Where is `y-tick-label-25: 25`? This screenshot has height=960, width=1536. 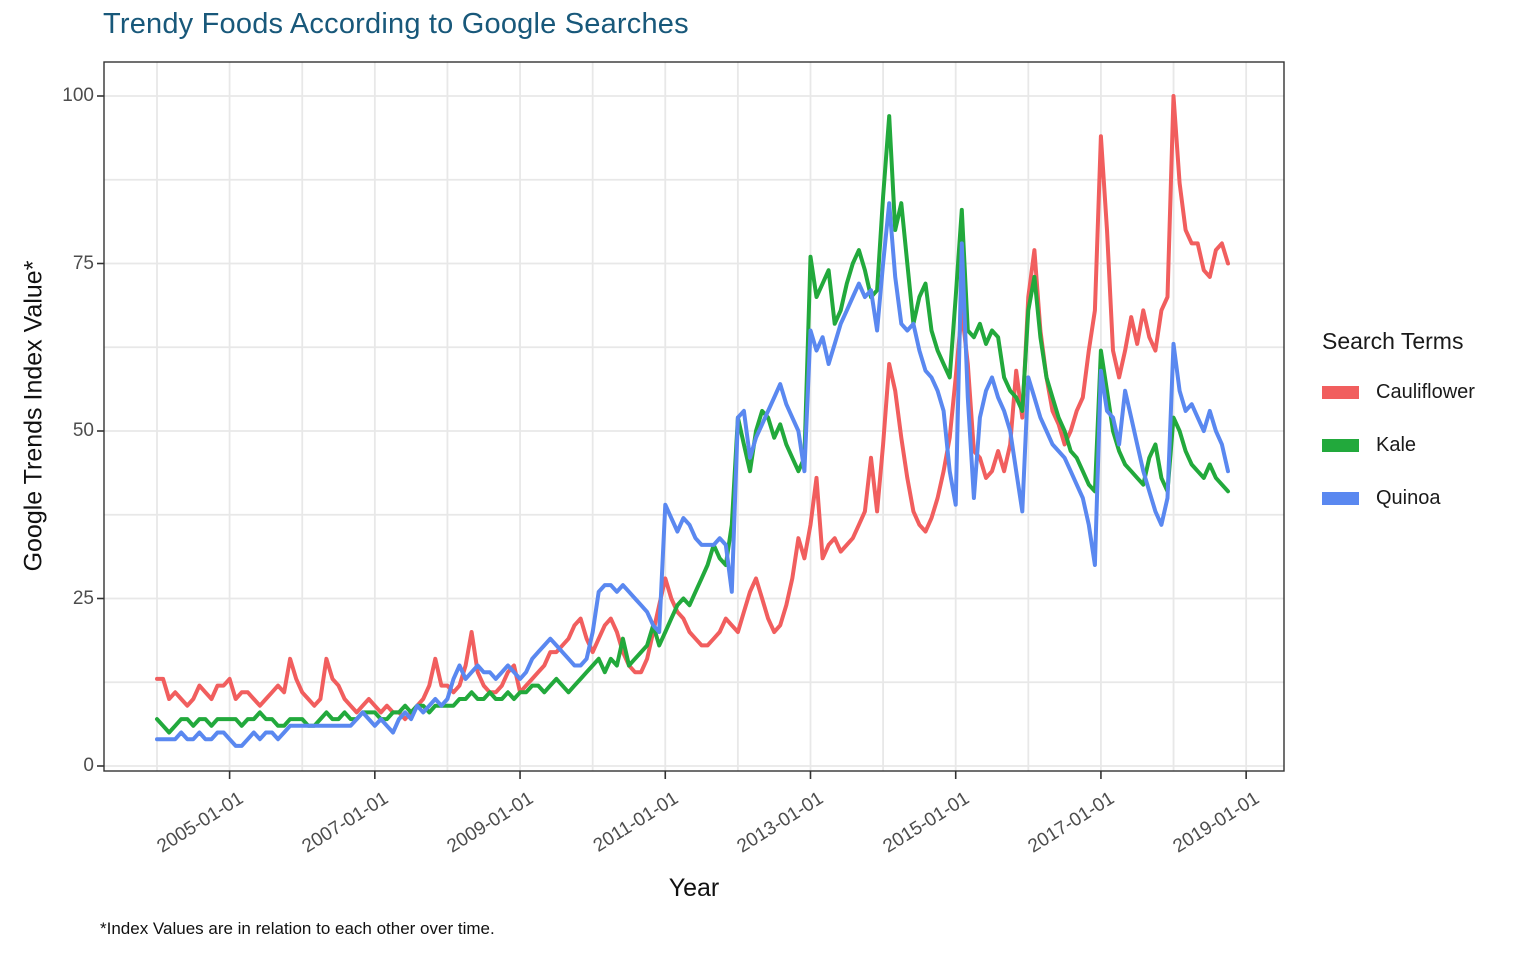 y-tick-label-25: 25 is located at coordinates (83, 598).